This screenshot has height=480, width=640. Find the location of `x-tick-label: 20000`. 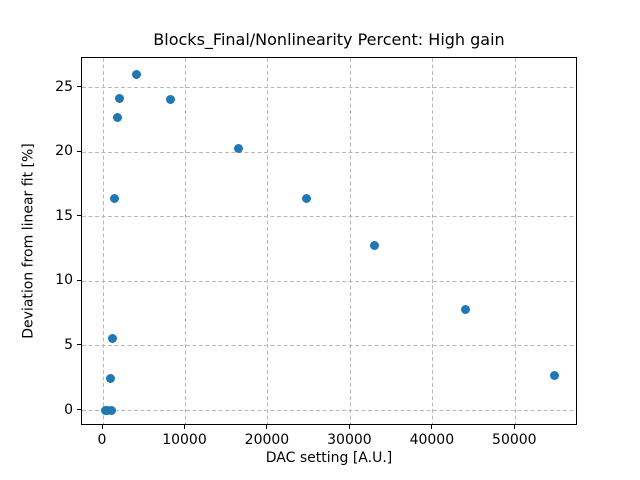

x-tick-label: 20000 is located at coordinates (267, 440).